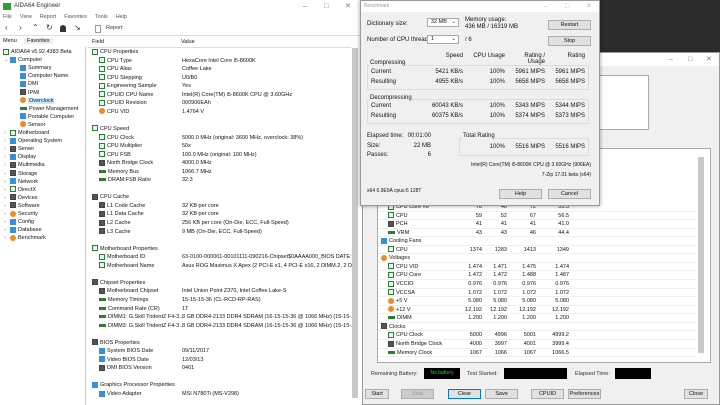  Describe the element at coordinates (115, 69) in the screenshot. I see `table-row: CPU Alias` at that location.